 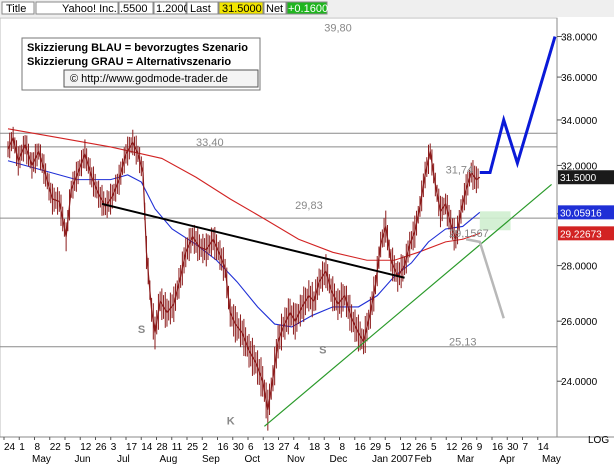 I want to click on x-month-label: Jan 2007, so click(x=393, y=459).